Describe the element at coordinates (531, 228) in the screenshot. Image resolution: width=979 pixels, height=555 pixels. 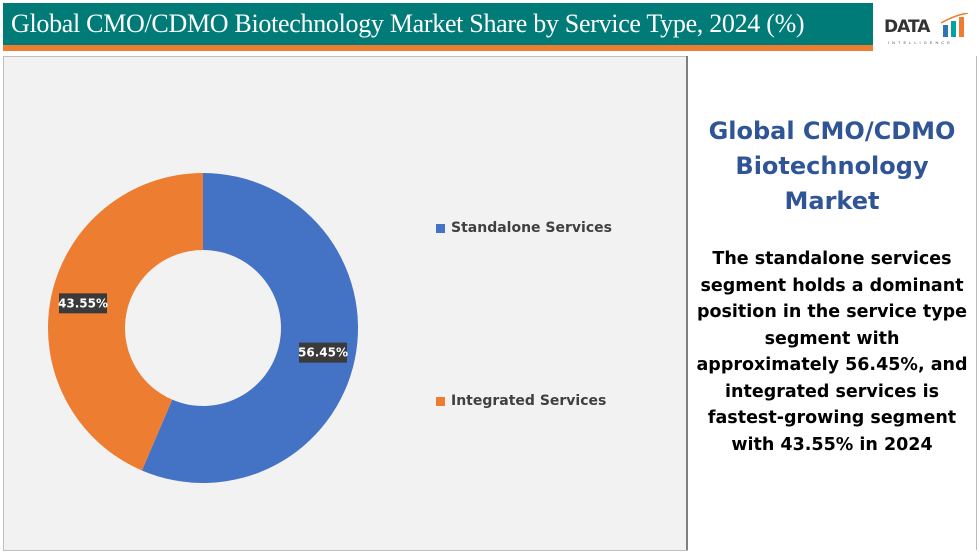
I see `legend-label: Standalone Services` at that location.